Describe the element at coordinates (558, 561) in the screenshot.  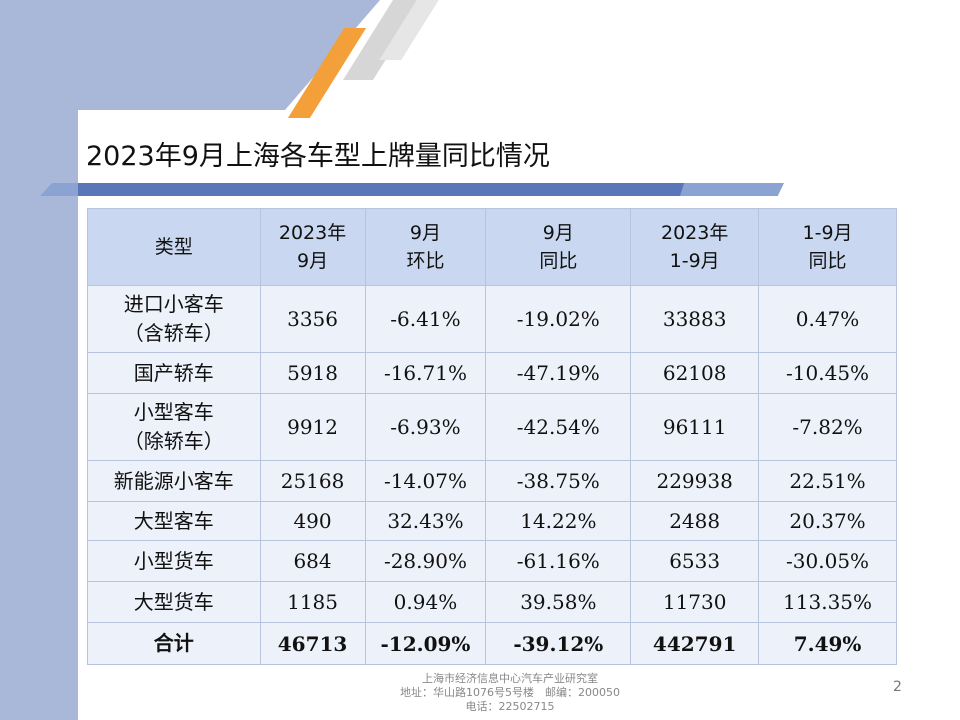
I see `cell-sep-yoy: -61.16%` at that location.